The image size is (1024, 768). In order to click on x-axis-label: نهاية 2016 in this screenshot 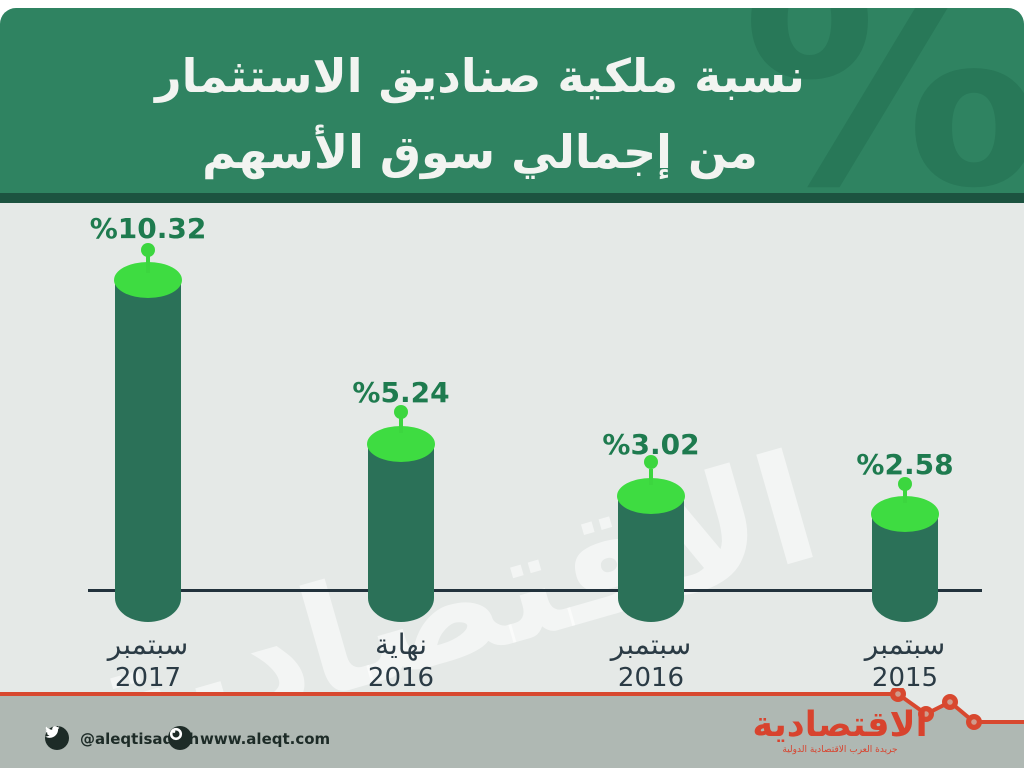, I will do `click(401, 661)`.